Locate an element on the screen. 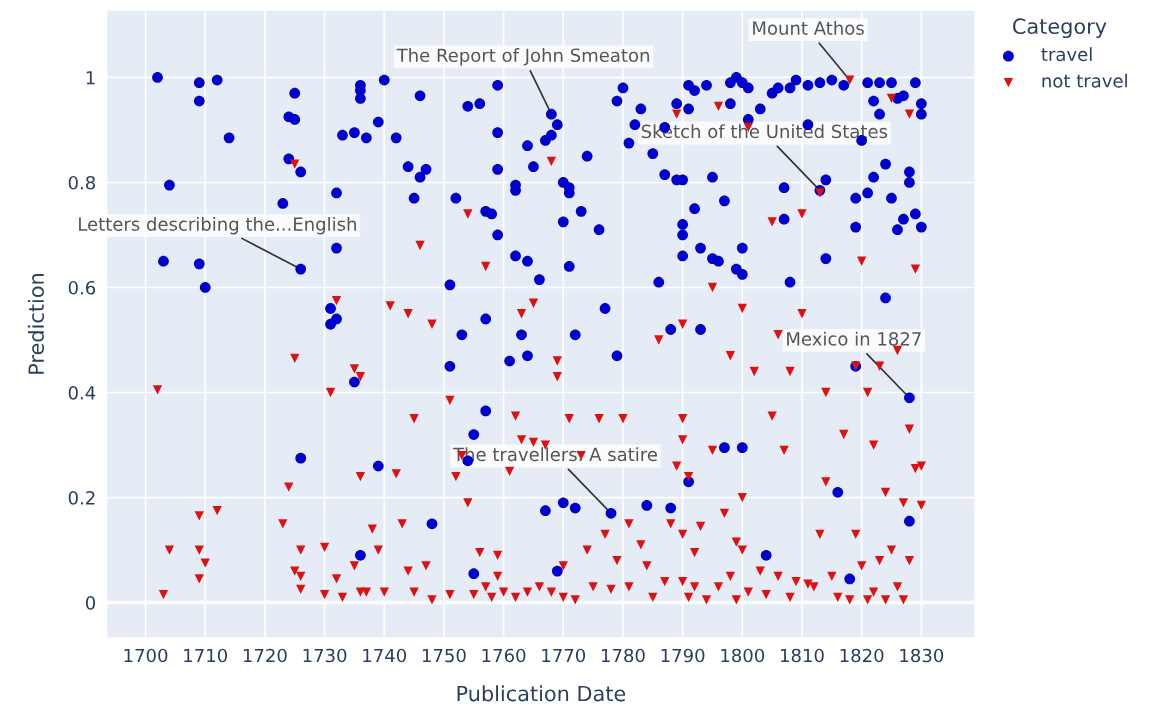 This screenshot has height=716, width=1167. x-tick-label: 1790 is located at coordinates (683, 655).